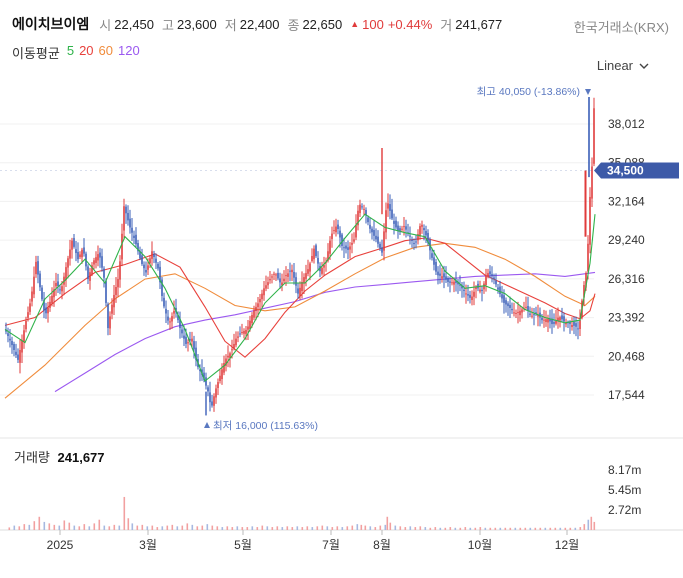 The width and height of the screenshot is (683, 578). I want to click on stock-name: 에이치브이엠, so click(51, 24).